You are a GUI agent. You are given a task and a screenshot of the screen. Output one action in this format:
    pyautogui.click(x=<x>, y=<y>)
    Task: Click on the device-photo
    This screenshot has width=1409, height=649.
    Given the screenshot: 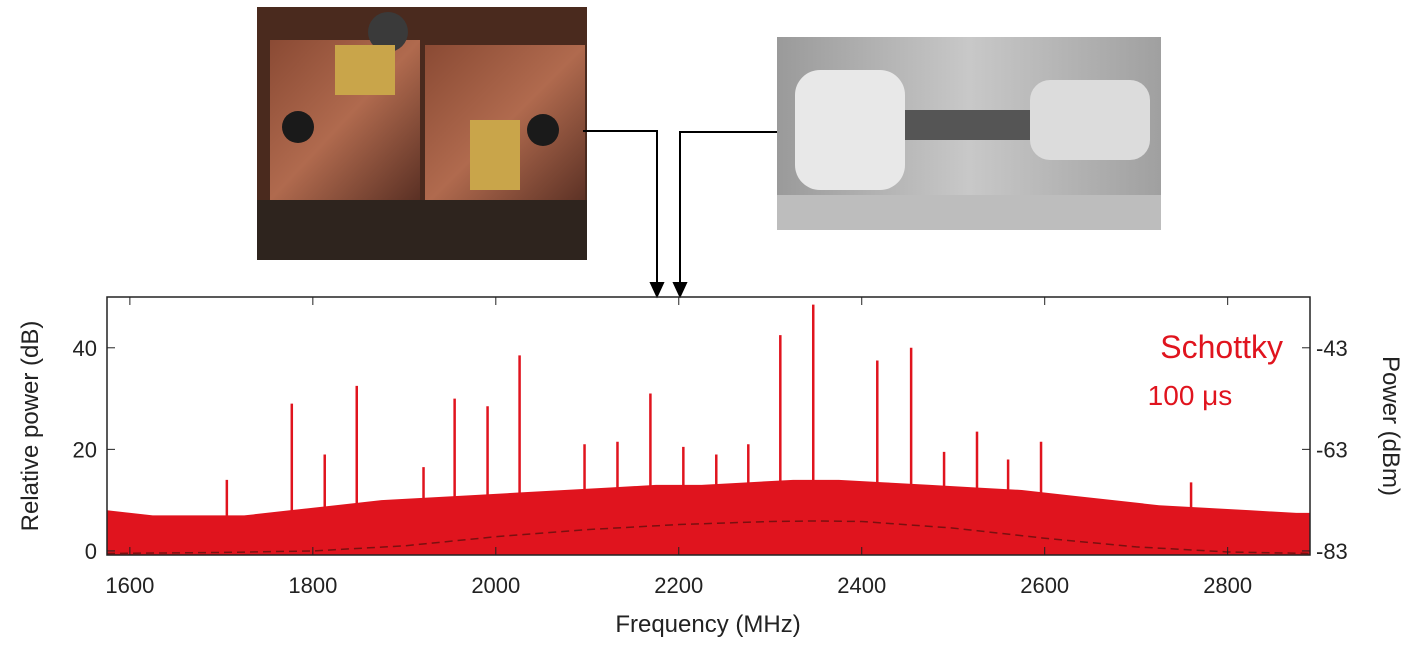 What is the action you would take?
    pyautogui.click(x=422, y=133)
    